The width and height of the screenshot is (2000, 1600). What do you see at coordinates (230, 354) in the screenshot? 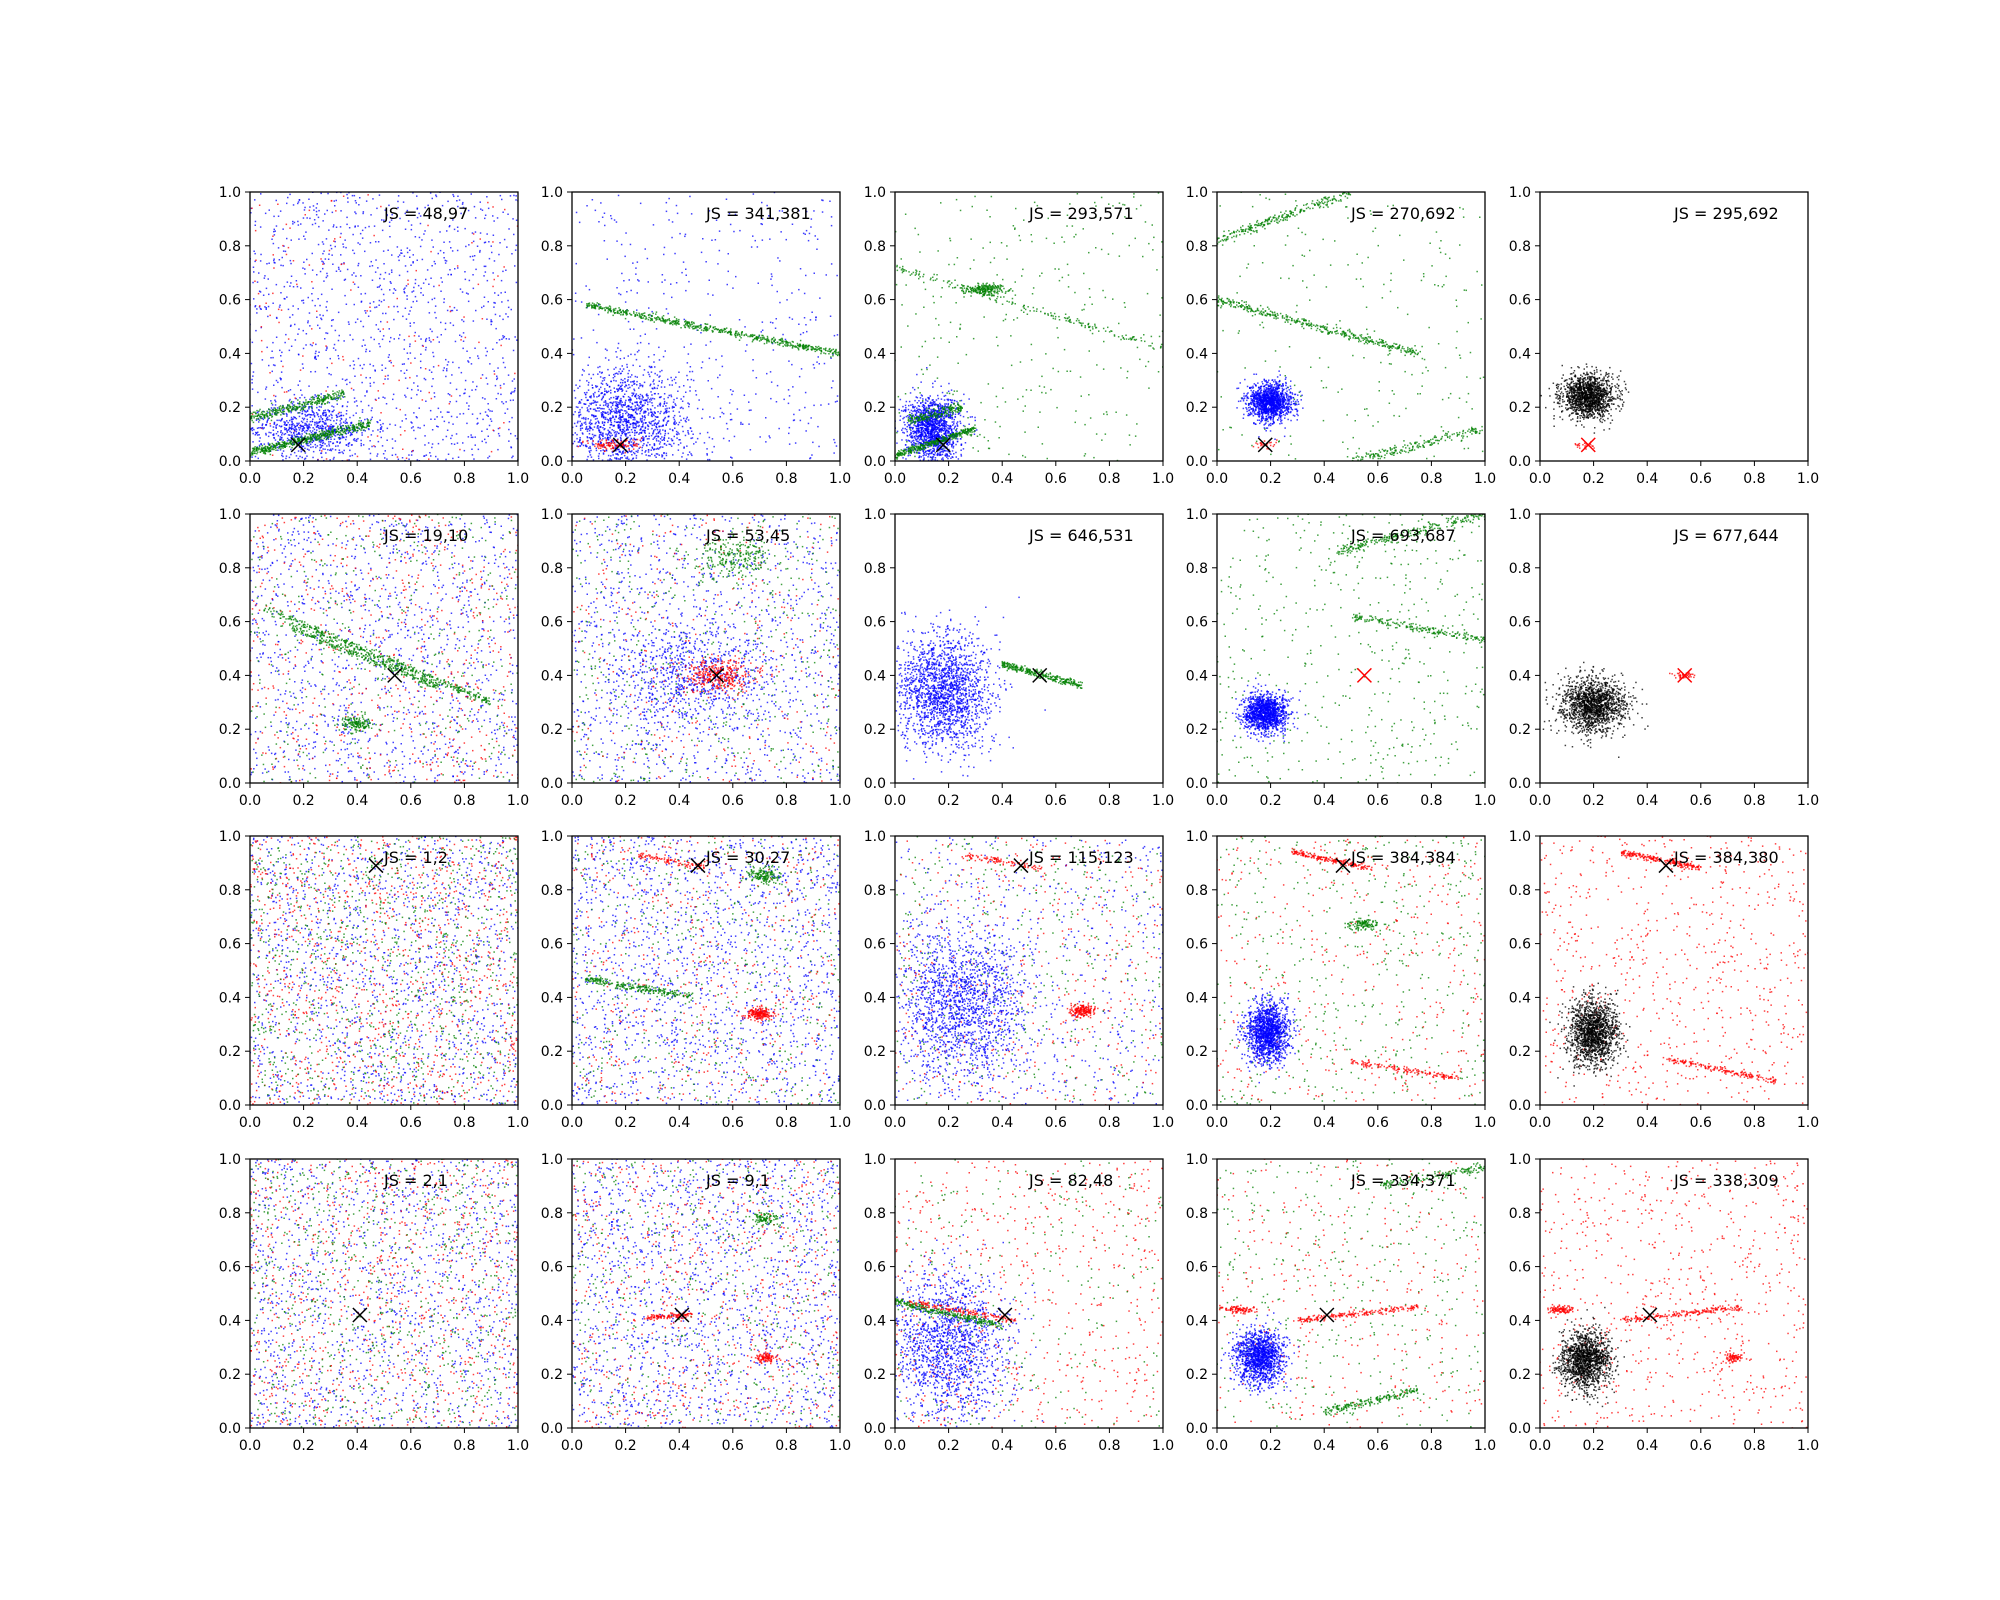
I see `y-tick-label: 0.4` at bounding box center [230, 354].